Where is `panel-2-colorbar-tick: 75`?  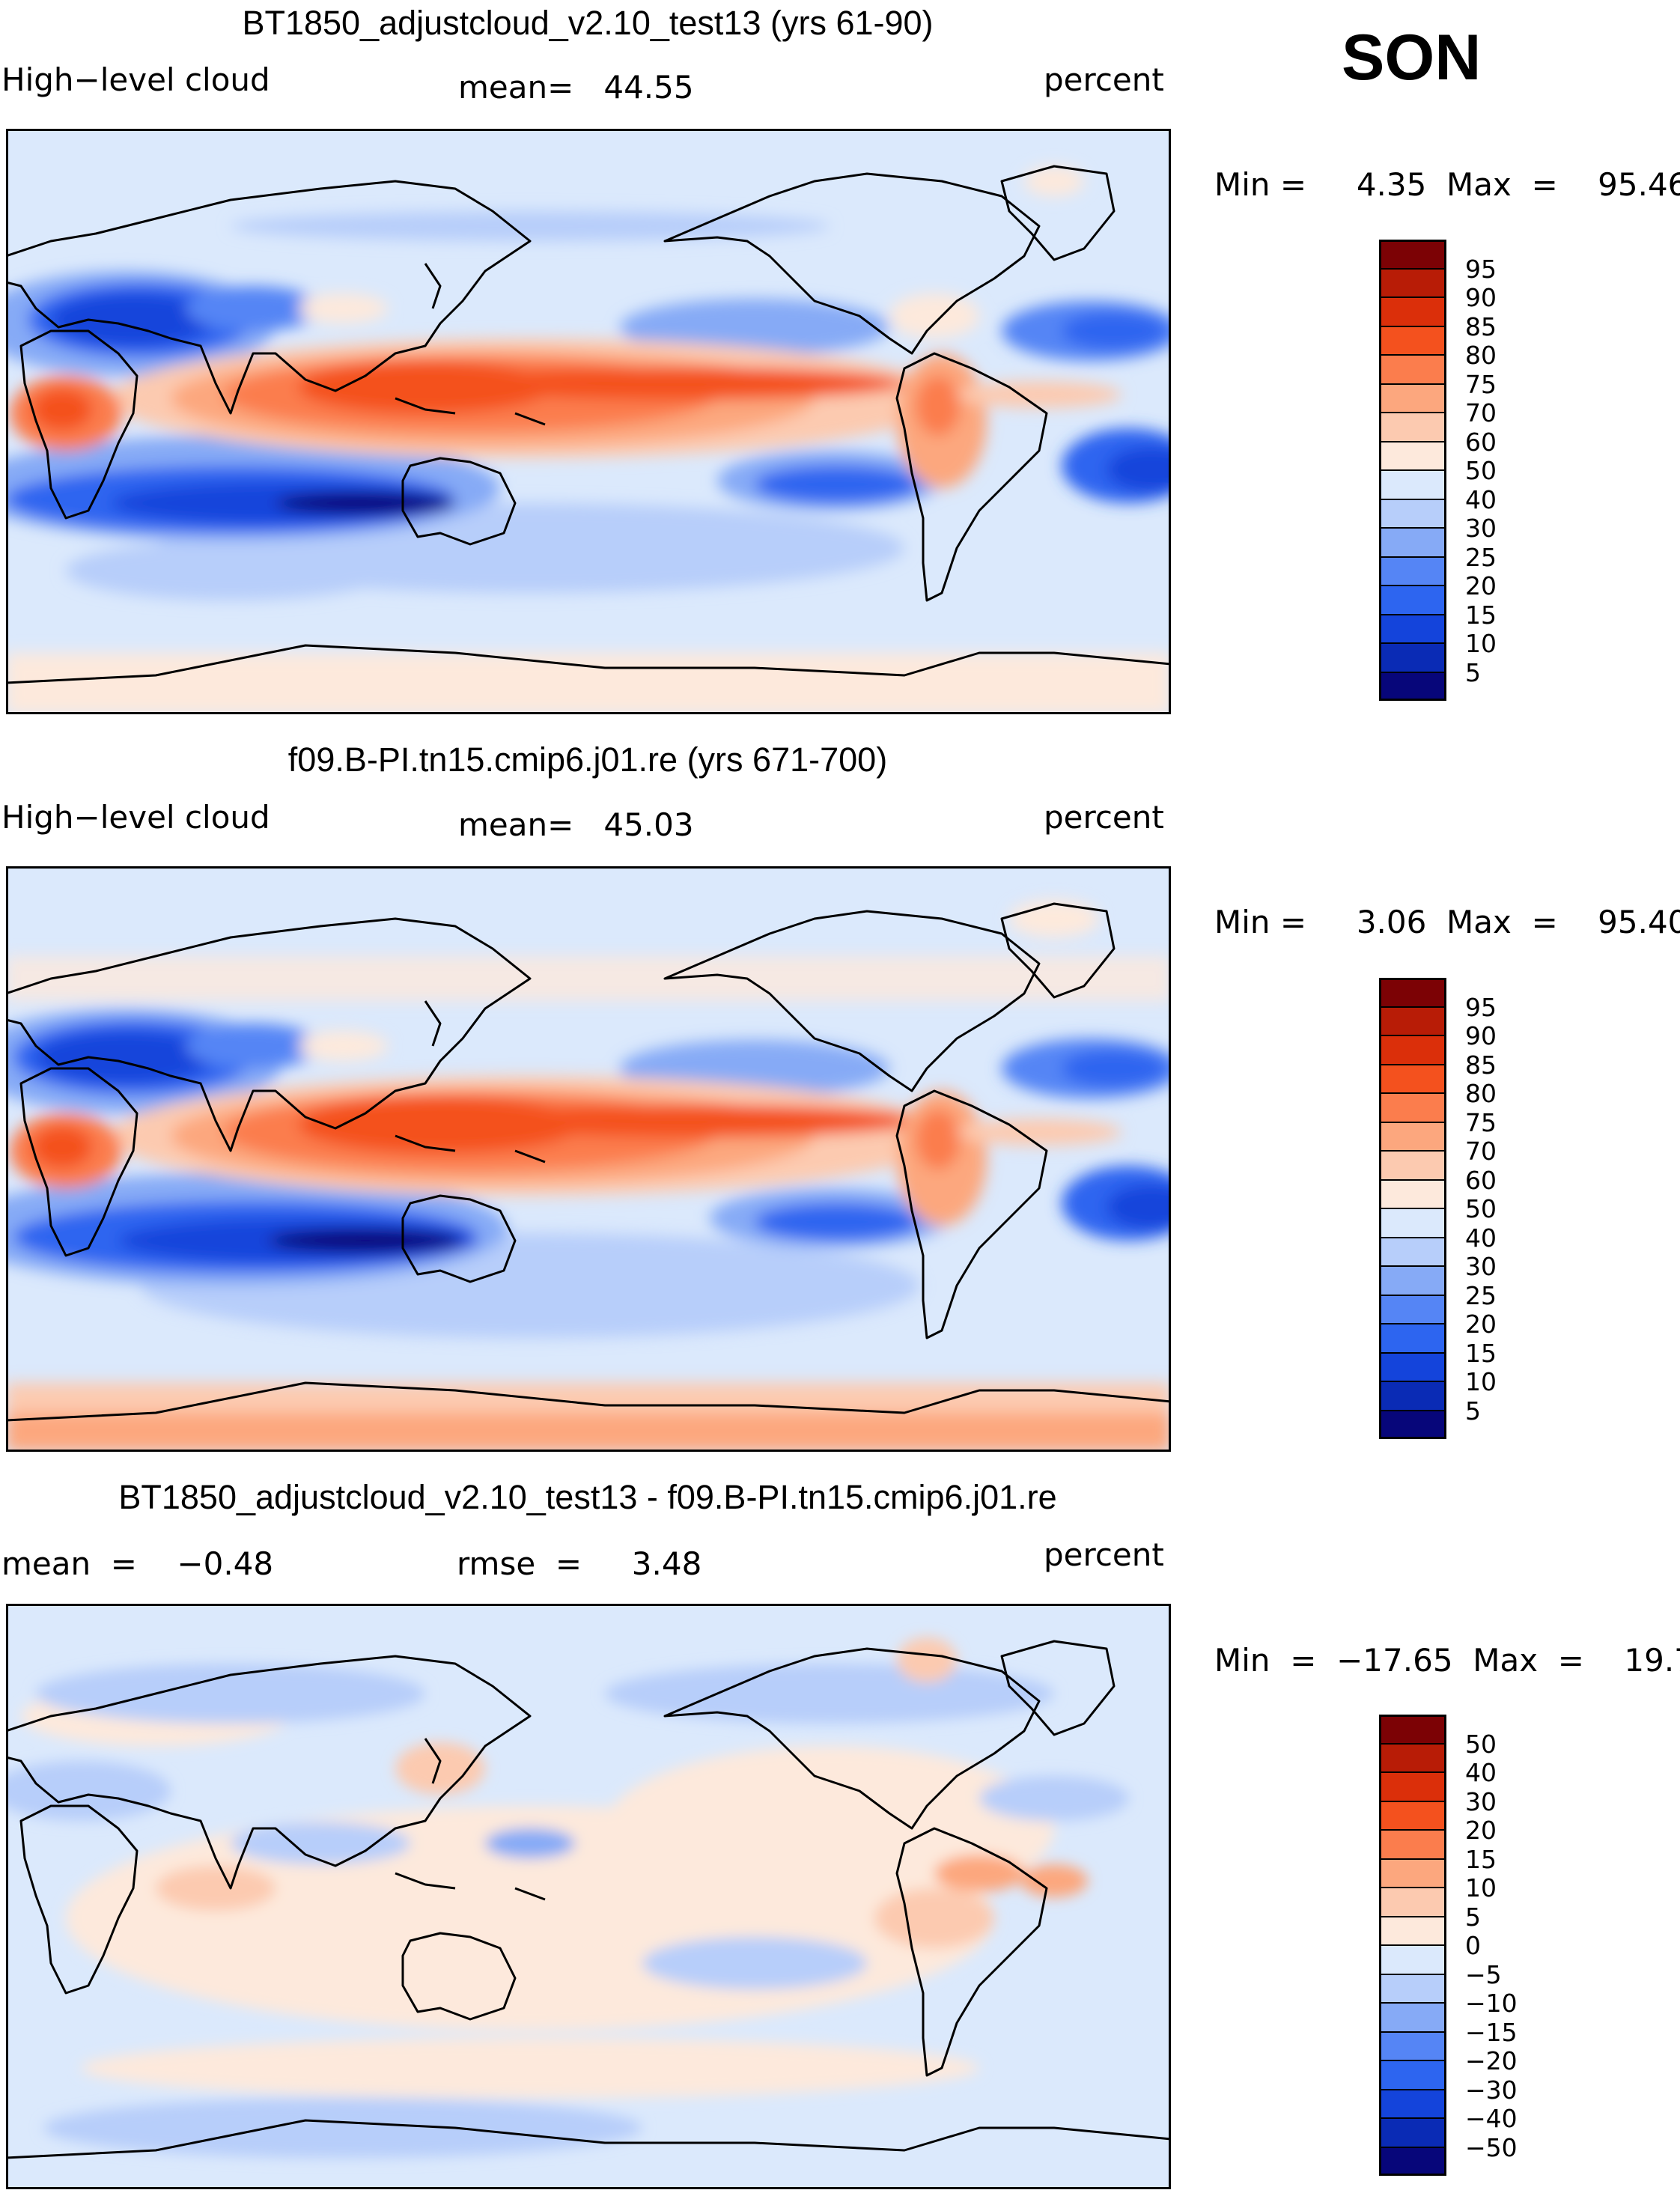 panel-2-colorbar-tick: 75 is located at coordinates (1481, 1122).